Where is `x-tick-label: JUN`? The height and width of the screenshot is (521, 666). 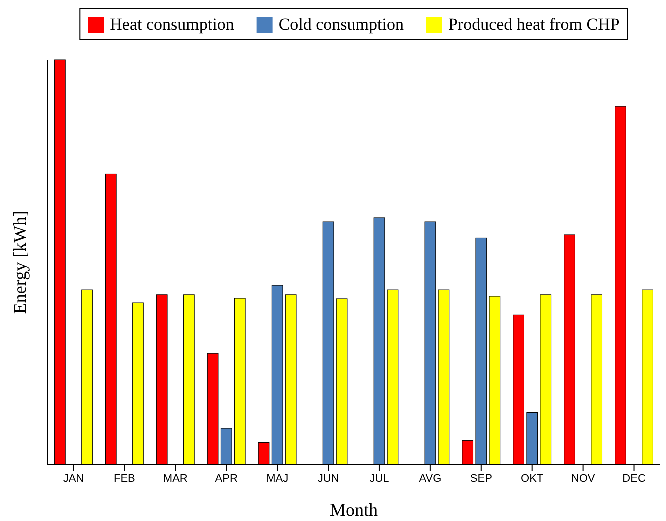
x-tick-label: JUN is located at coordinates (329, 478).